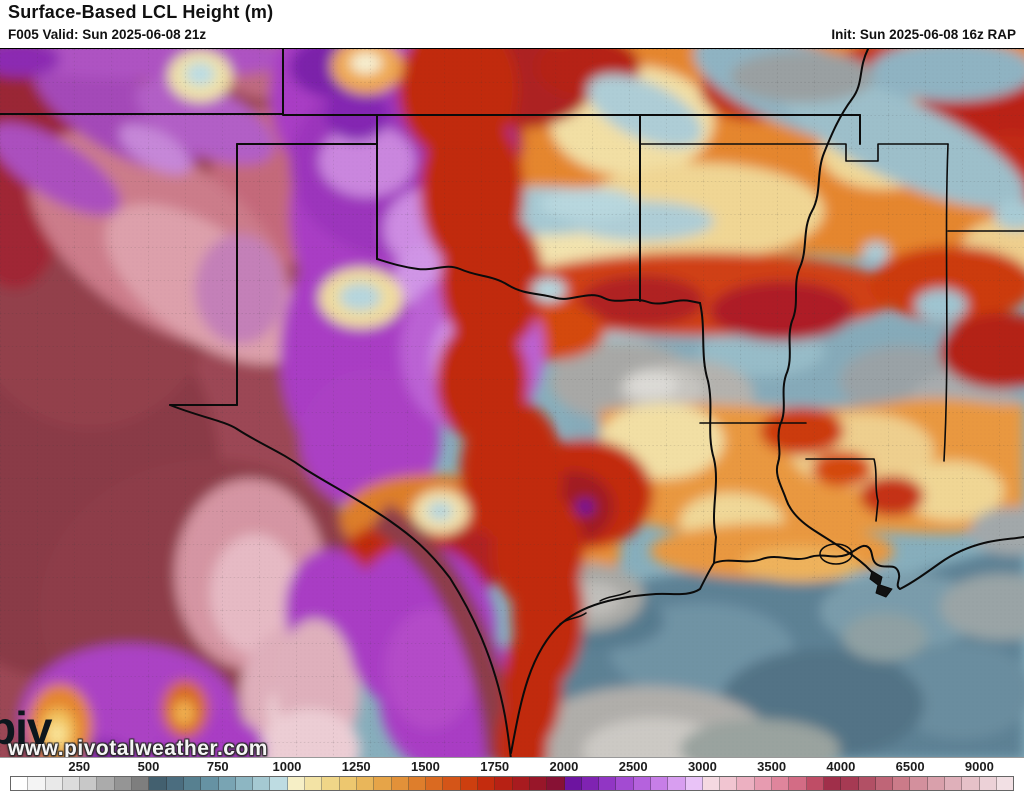 This screenshot has height=791, width=1024. What do you see at coordinates (910, 766) in the screenshot?
I see `colorbar-tick-label: 6500` at bounding box center [910, 766].